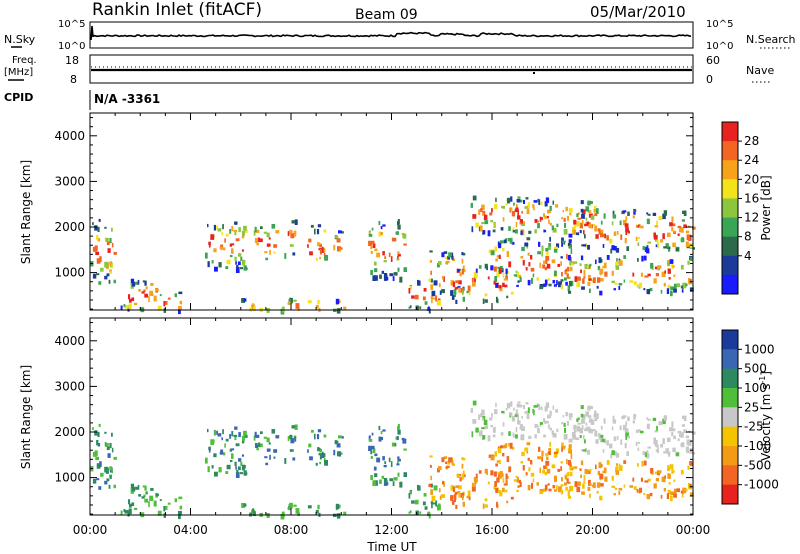  Describe the element at coordinates (69, 227) in the screenshot. I see `y-tick-label: 2000` at that location.